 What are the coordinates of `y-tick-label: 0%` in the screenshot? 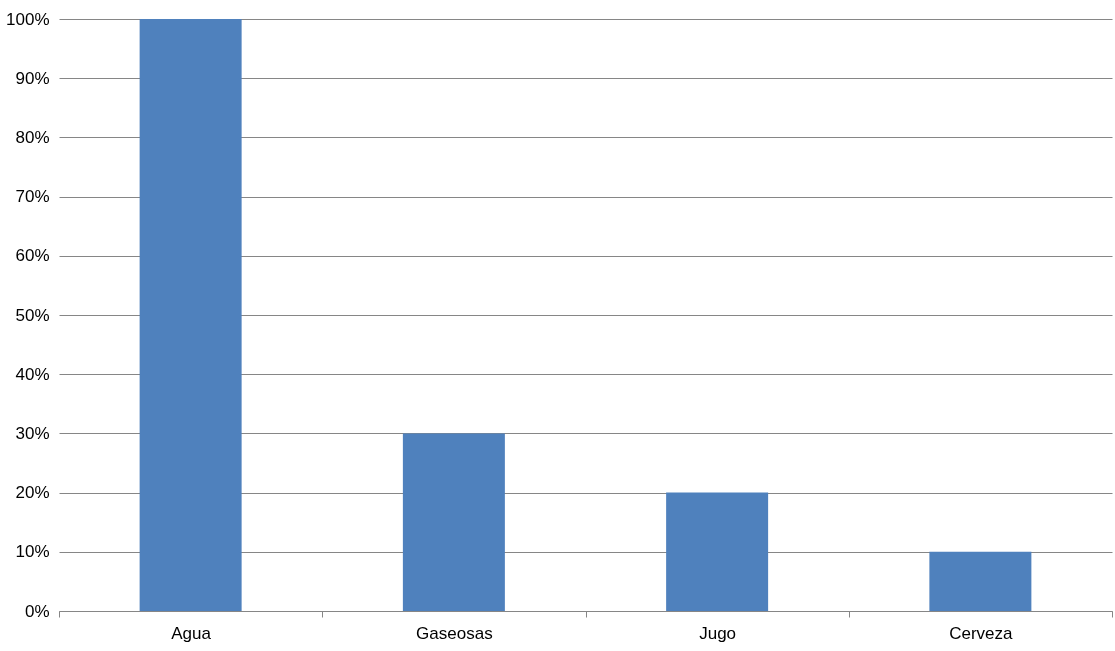 It's located at (37, 611).